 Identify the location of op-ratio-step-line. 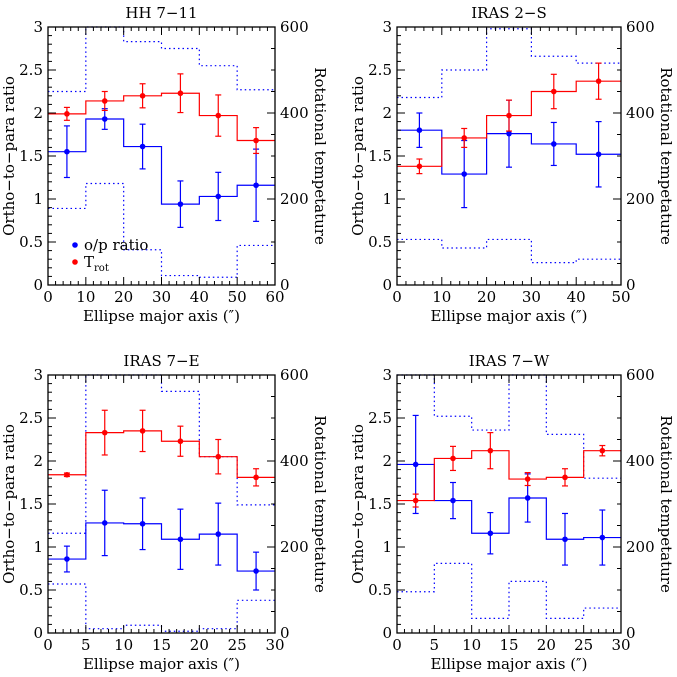
(161, 161).